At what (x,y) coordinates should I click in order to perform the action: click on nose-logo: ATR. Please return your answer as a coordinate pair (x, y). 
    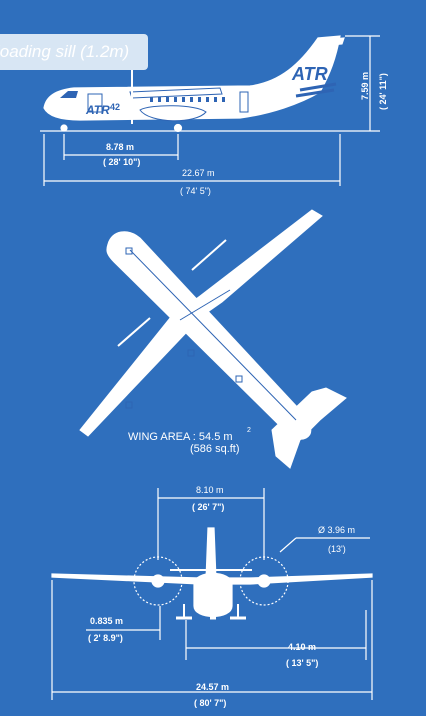
    Looking at the image, I should click on (97, 110).